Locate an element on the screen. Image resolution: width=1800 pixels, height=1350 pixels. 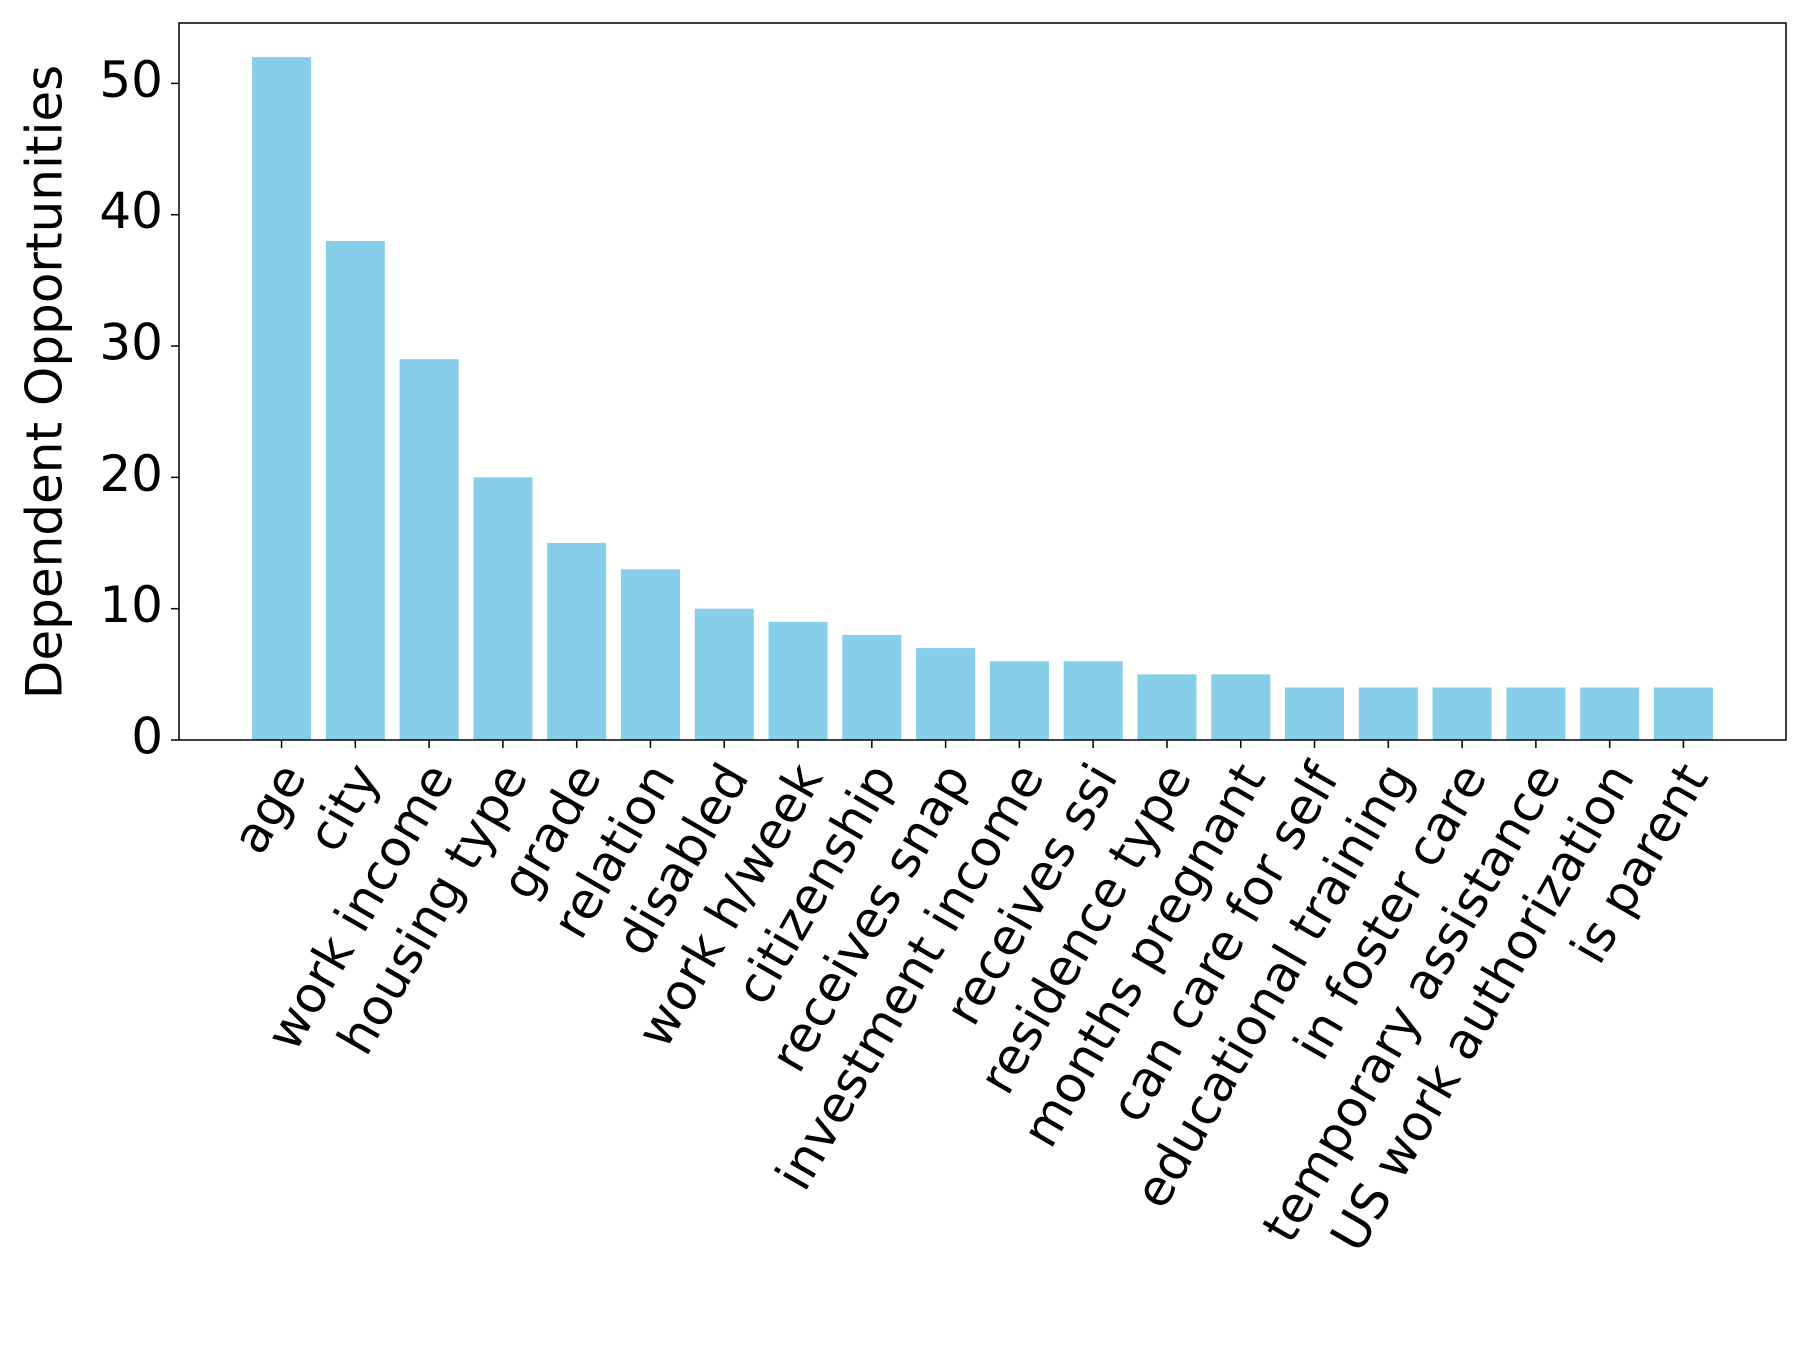
y-tick-label: 30 is located at coordinates (131, 343).